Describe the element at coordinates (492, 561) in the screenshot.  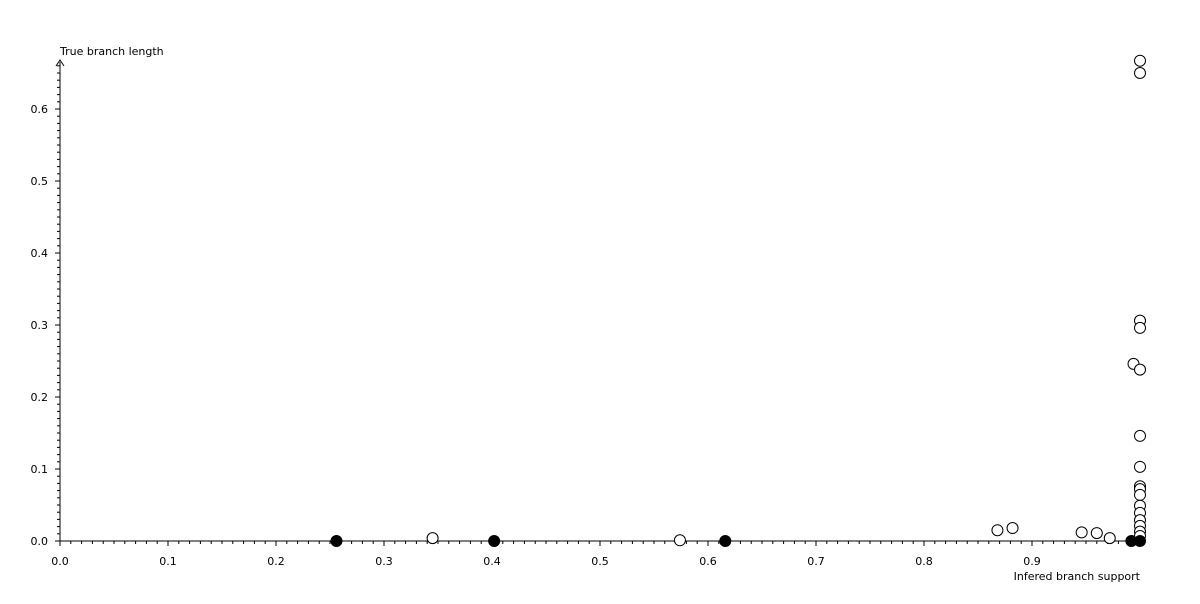
I see `x-tick-label: 0.4` at that location.